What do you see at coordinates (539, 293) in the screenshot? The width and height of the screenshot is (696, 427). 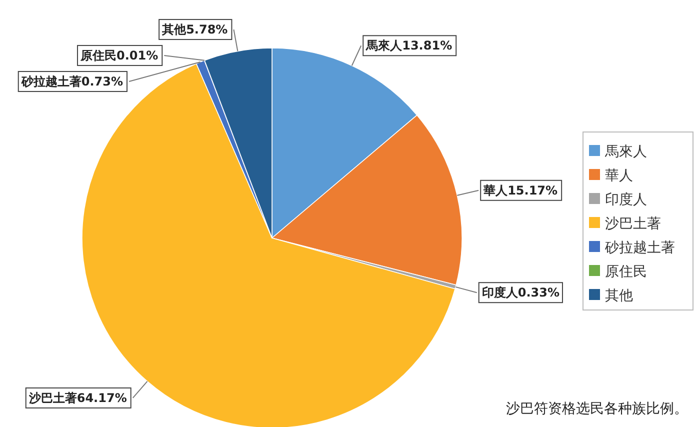 I see `data-label: 0.33%` at bounding box center [539, 293].